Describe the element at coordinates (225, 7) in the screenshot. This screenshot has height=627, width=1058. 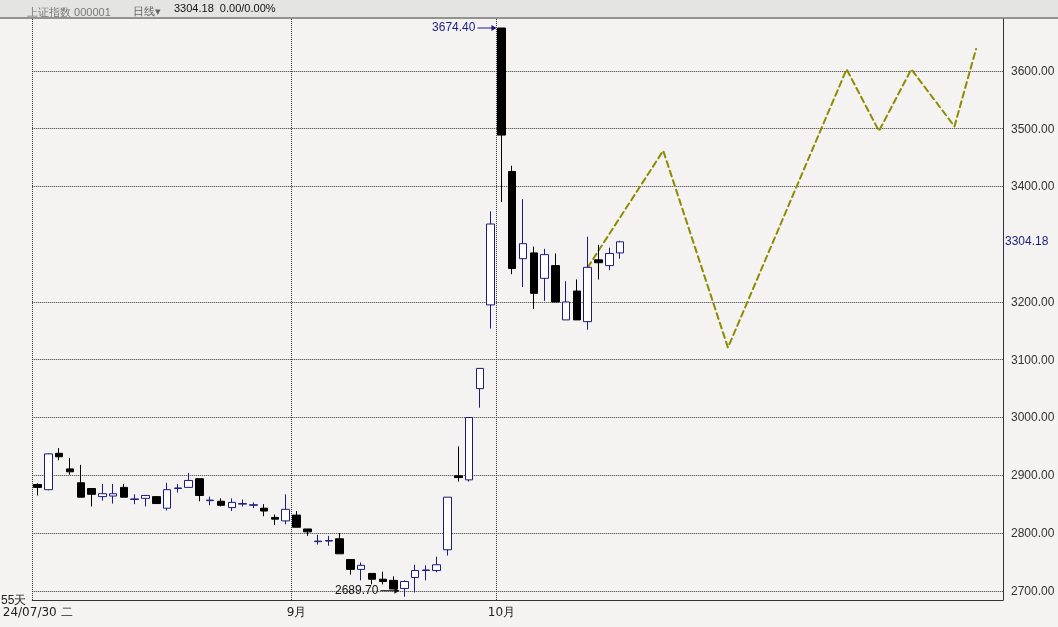
I see `text: 3304.18 0.00/0.00%` at that location.